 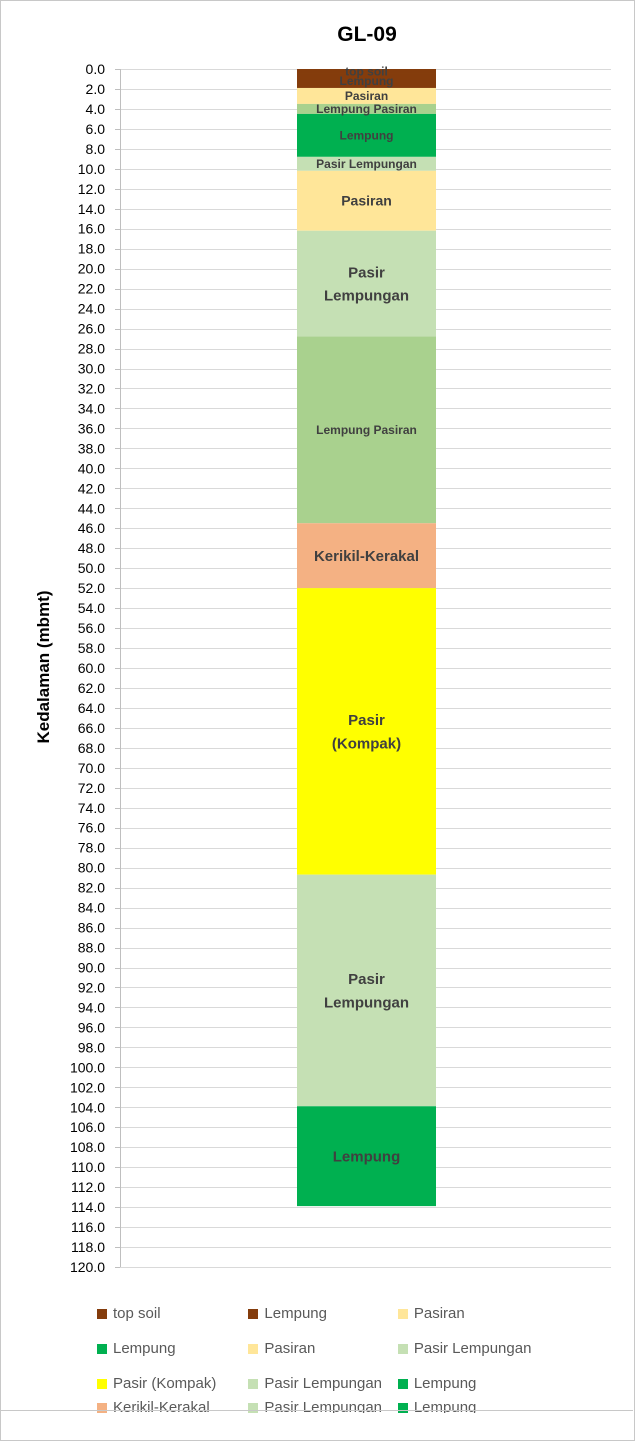 What do you see at coordinates (96, 89) in the screenshot?
I see `y-tick-label: 2.0` at bounding box center [96, 89].